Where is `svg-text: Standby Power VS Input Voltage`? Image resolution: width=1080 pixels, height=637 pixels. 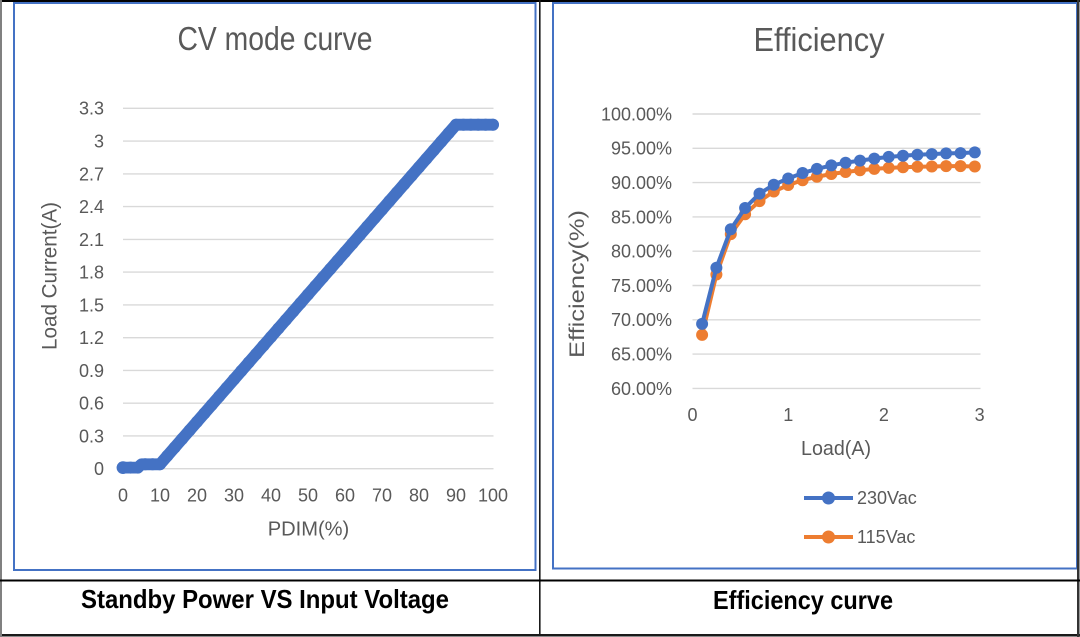 svg-text: Standby Power VS Input Voltage is located at coordinates (265, 599).